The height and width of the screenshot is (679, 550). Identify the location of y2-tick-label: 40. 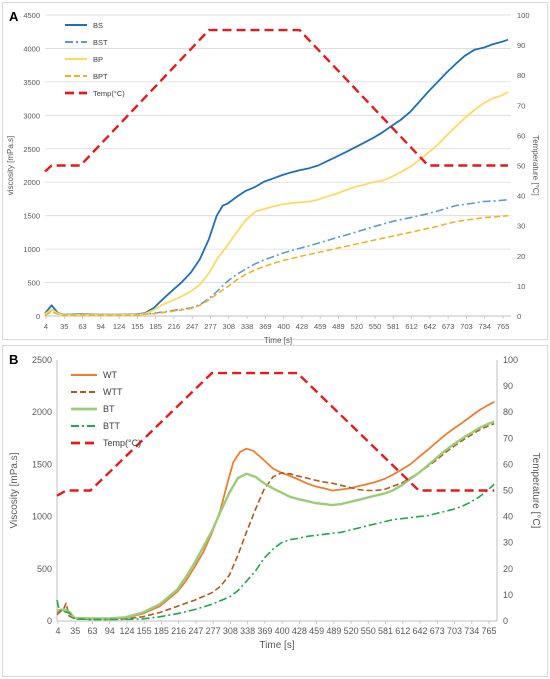
(508, 517).